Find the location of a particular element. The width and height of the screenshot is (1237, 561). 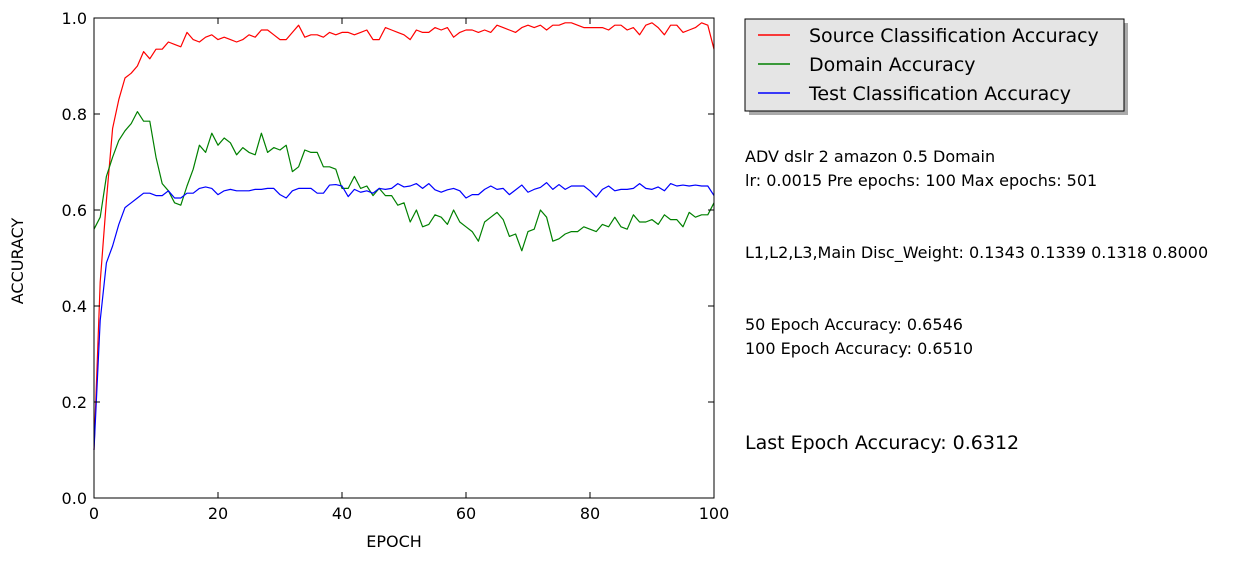

y-tick-label: 0.0 is located at coordinates (74, 498).